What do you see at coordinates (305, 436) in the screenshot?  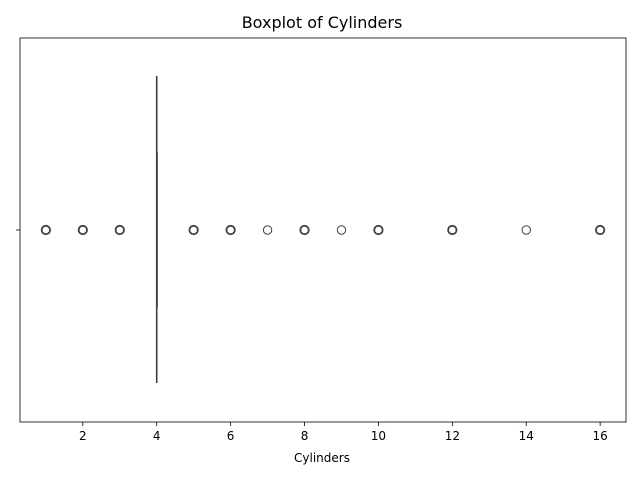 I see `x-tick-label: 8` at bounding box center [305, 436].